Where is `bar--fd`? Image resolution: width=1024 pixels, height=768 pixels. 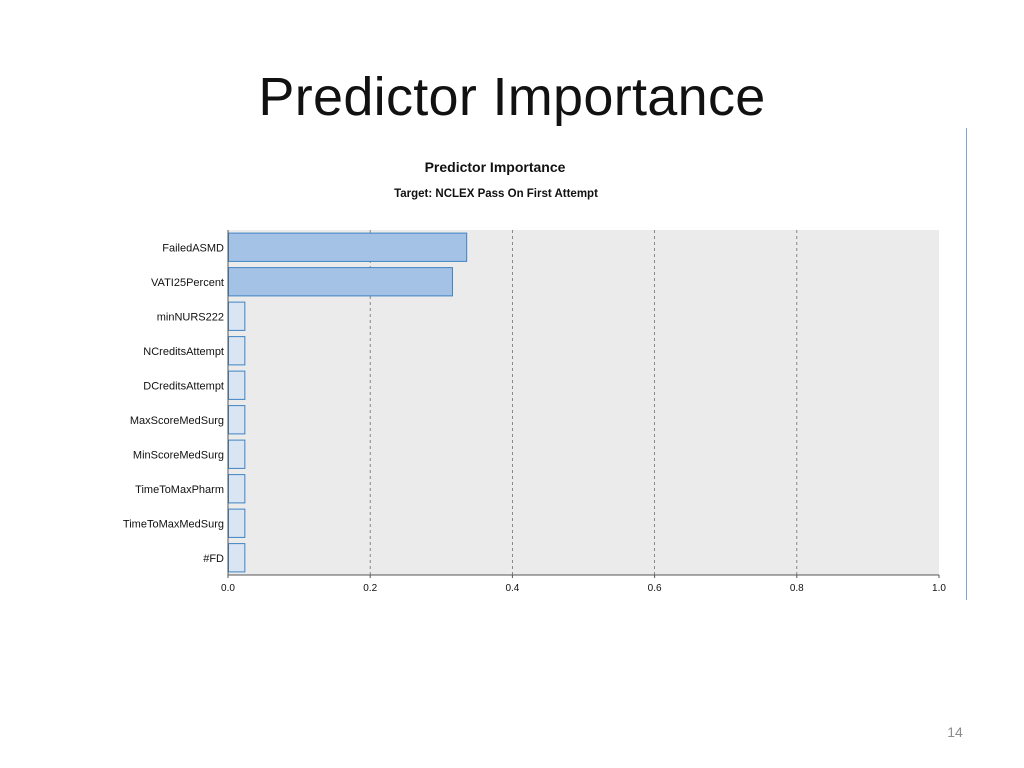 bar--fd is located at coordinates (237, 558).